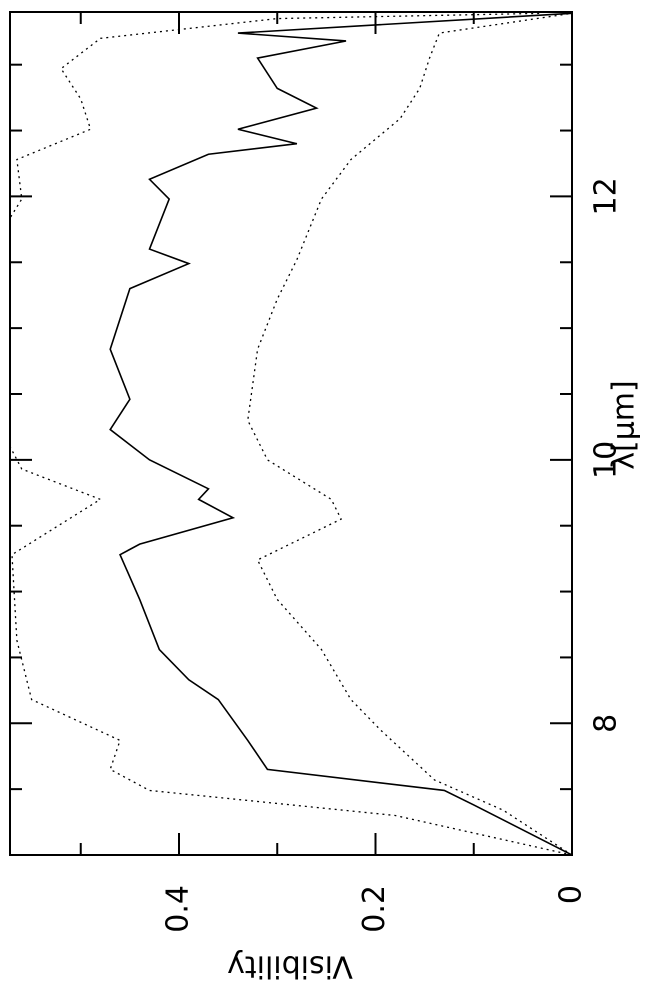 Image resolution: width=650 pixels, height=1003 pixels. Describe the element at coordinates (606, 460) in the screenshot. I see `x-tick-label: 10` at that location.